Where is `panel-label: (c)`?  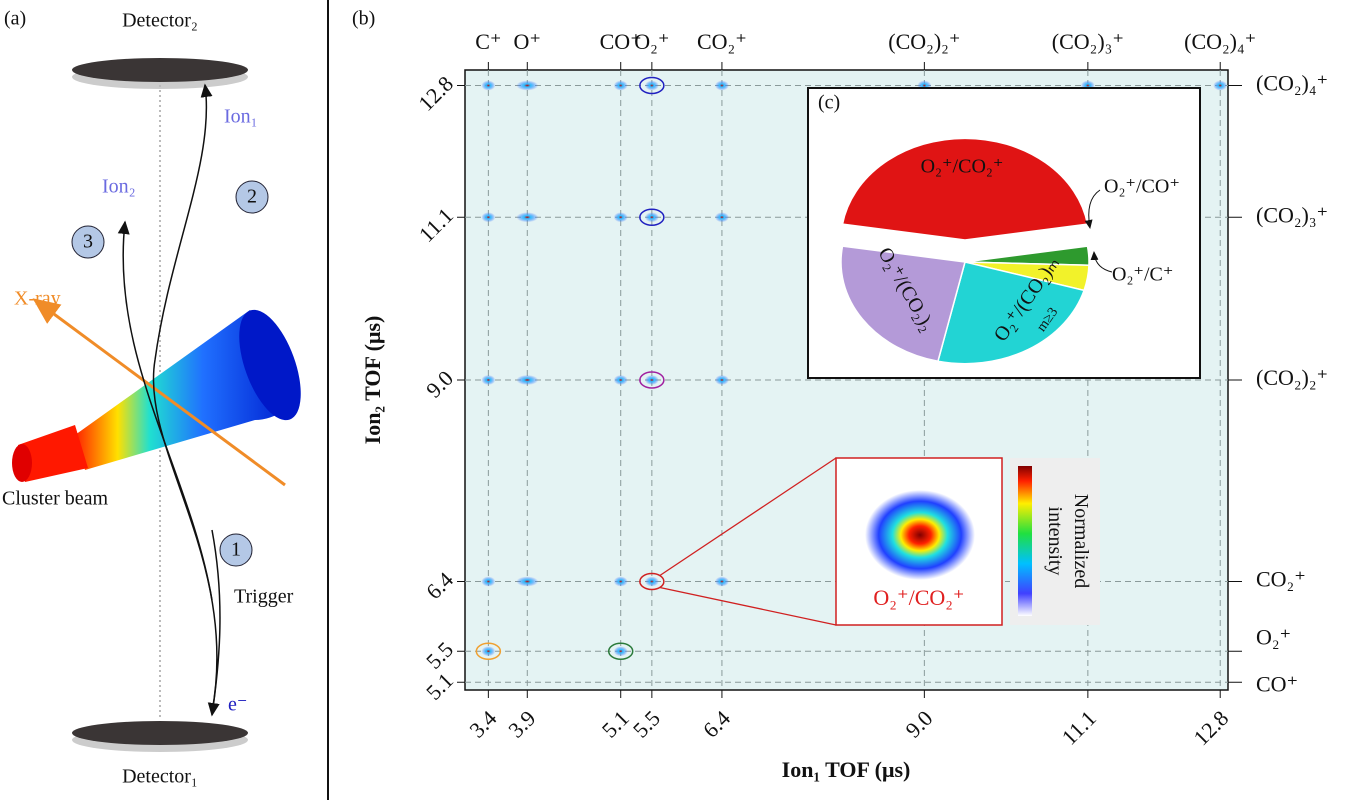 panel-label: (c) is located at coordinates (829, 103).